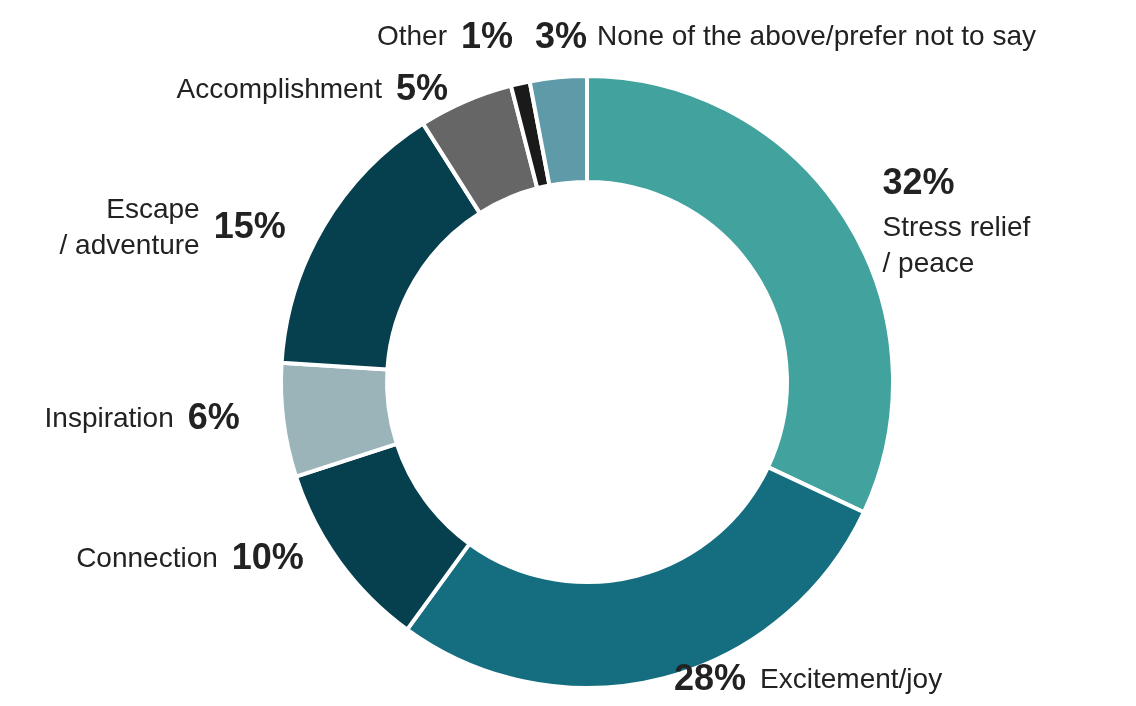  I want to click on slice-label: Other, so click(411, 36).